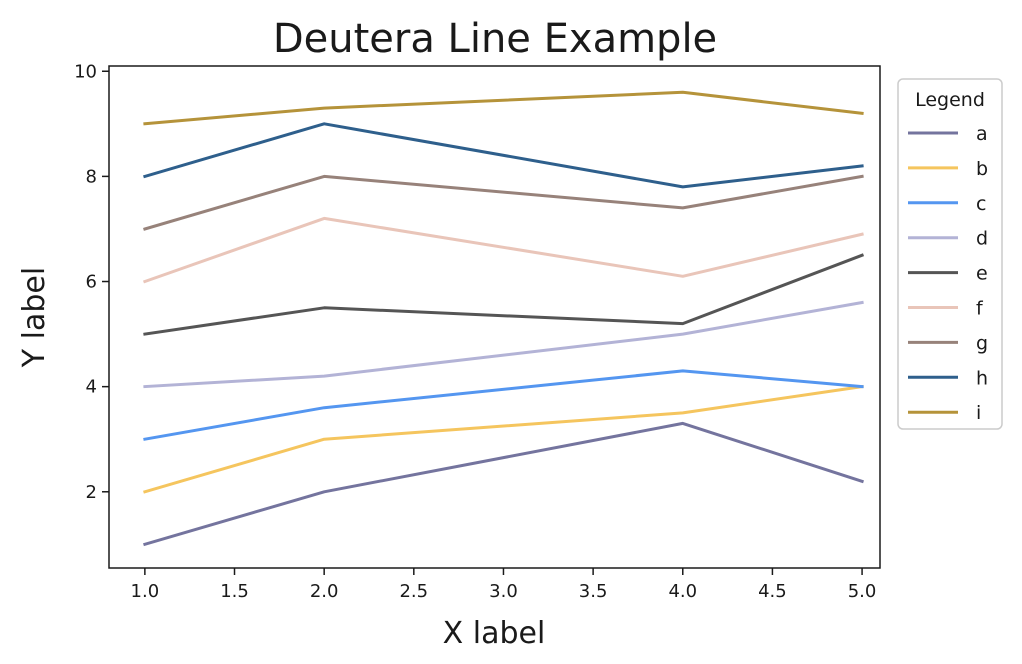 This screenshot has height=664, width=1022. I want to click on legend-label-i: i, so click(978, 413).